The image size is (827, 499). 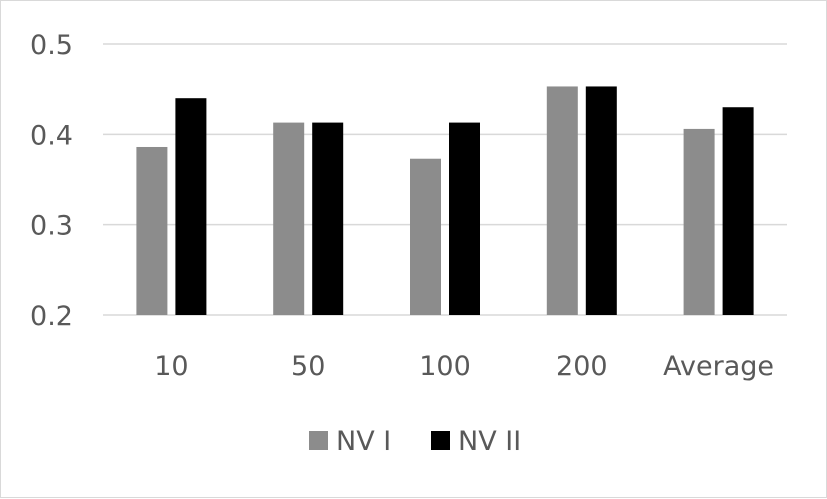 I want to click on bar-nv-i-average, so click(x=699, y=221).